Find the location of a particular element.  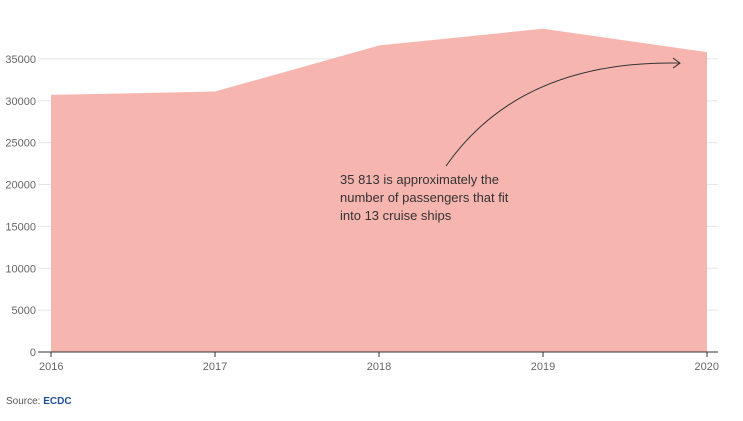

y-tick-label-5000: 5000 is located at coordinates (24, 311).